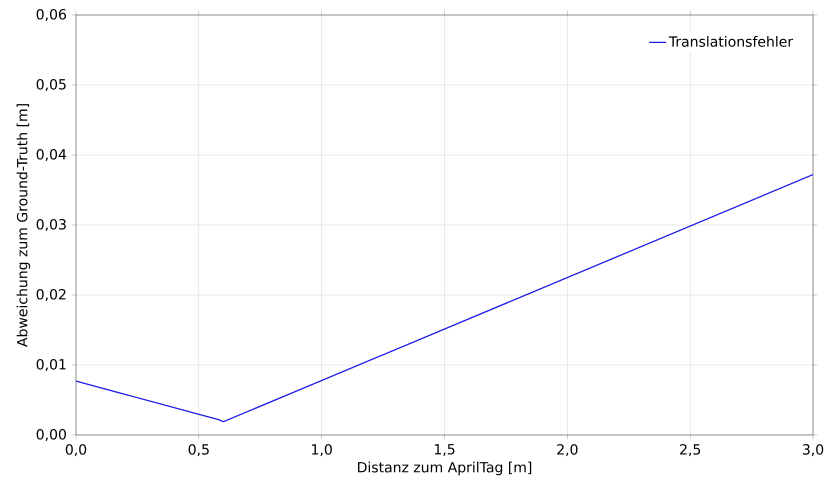  Describe the element at coordinates (322, 450) in the screenshot. I see `x-tick-label: 1,0` at that location.